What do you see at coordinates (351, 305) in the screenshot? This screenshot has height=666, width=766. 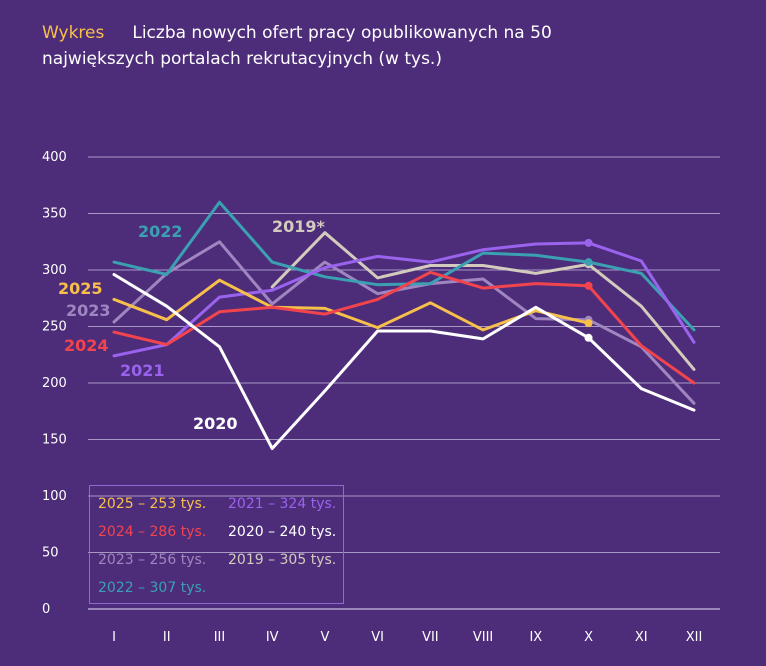 I see `series-line-2025` at bounding box center [351, 305].